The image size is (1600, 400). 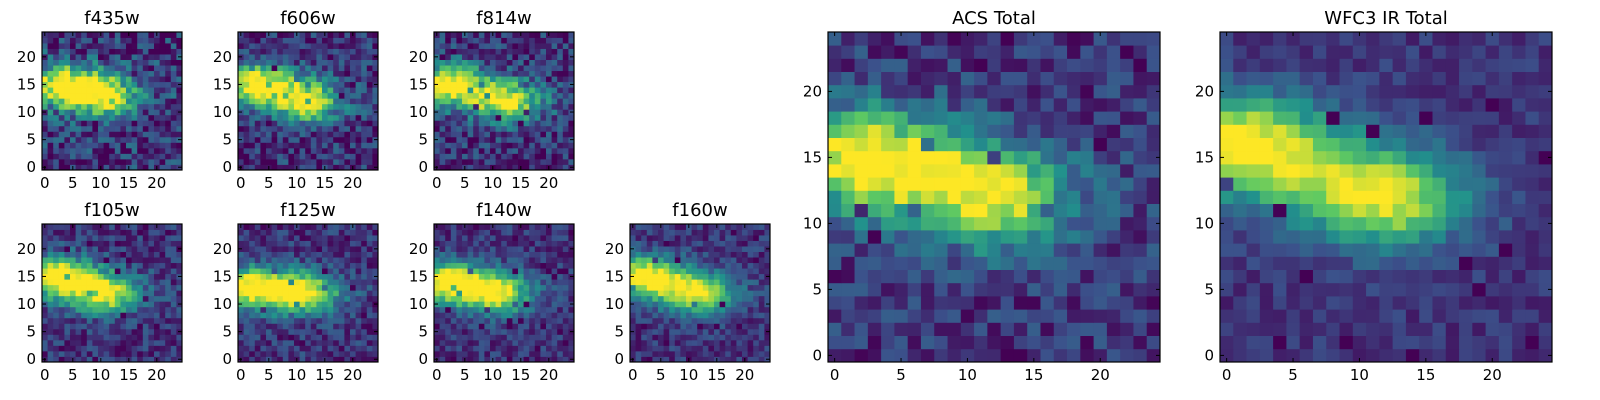 What do you see at coordinates (112, 101) in the screenshot?
I see `heatmap-cells` at bounding box center [112, 101].